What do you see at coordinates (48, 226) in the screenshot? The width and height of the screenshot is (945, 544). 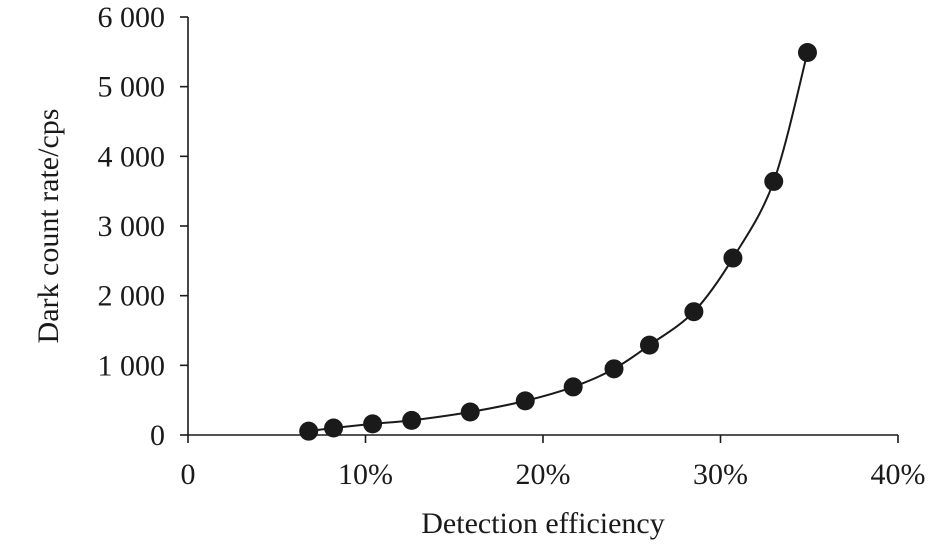 I see `y-axis-title: Dark count rate/cps` at bounding box center [48, 226].